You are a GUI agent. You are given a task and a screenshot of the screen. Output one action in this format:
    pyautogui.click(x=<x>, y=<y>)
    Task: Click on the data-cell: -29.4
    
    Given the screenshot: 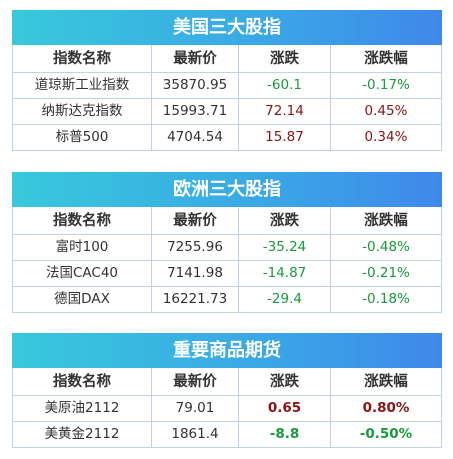 What is the action you would take?
    pyautogui.click(x=285, y=300)
    